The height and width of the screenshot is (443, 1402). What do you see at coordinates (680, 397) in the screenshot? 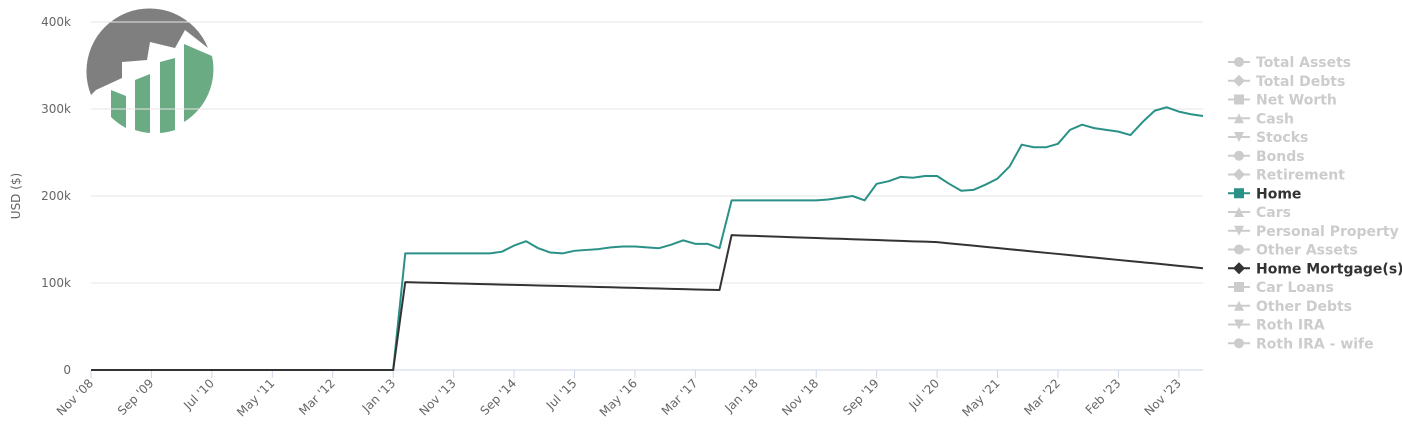
I see `x-tick-label: Mar '17` at bounding box center [680, 397].